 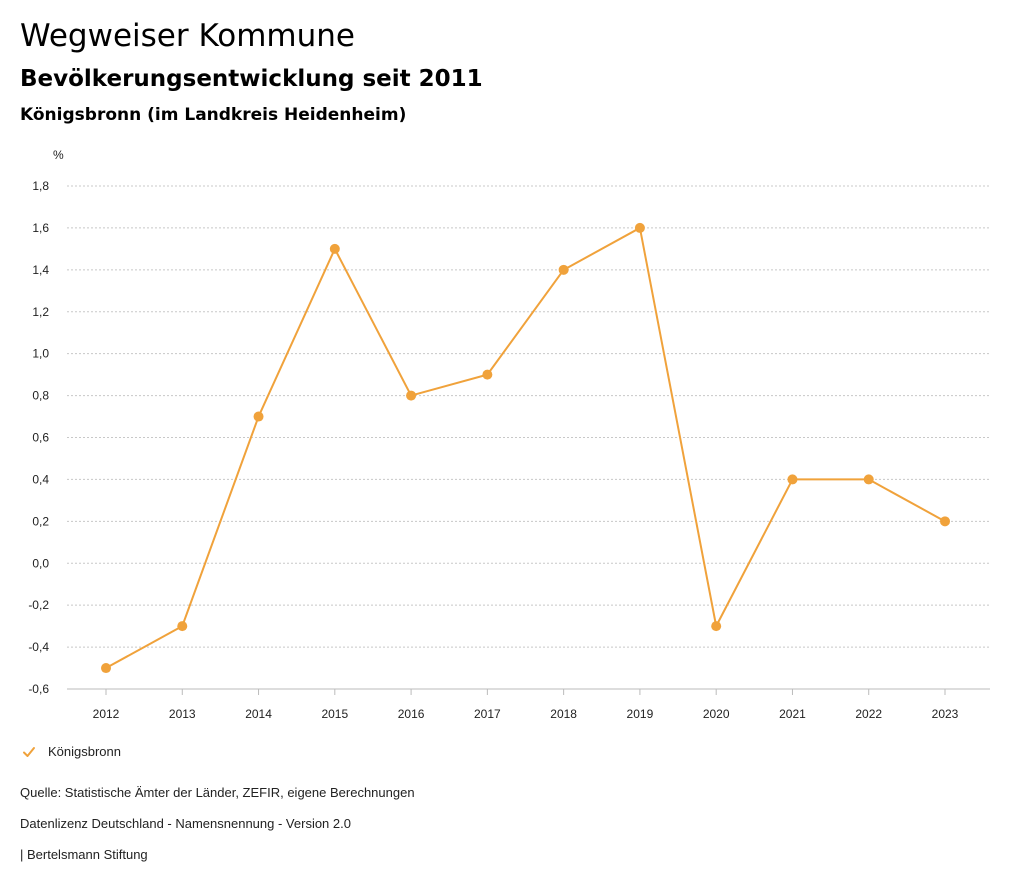 What do you see at coordinates (411, 714) in the screenshot?
I see `x-tick-label: 2016` at bounding box center [411, 714].